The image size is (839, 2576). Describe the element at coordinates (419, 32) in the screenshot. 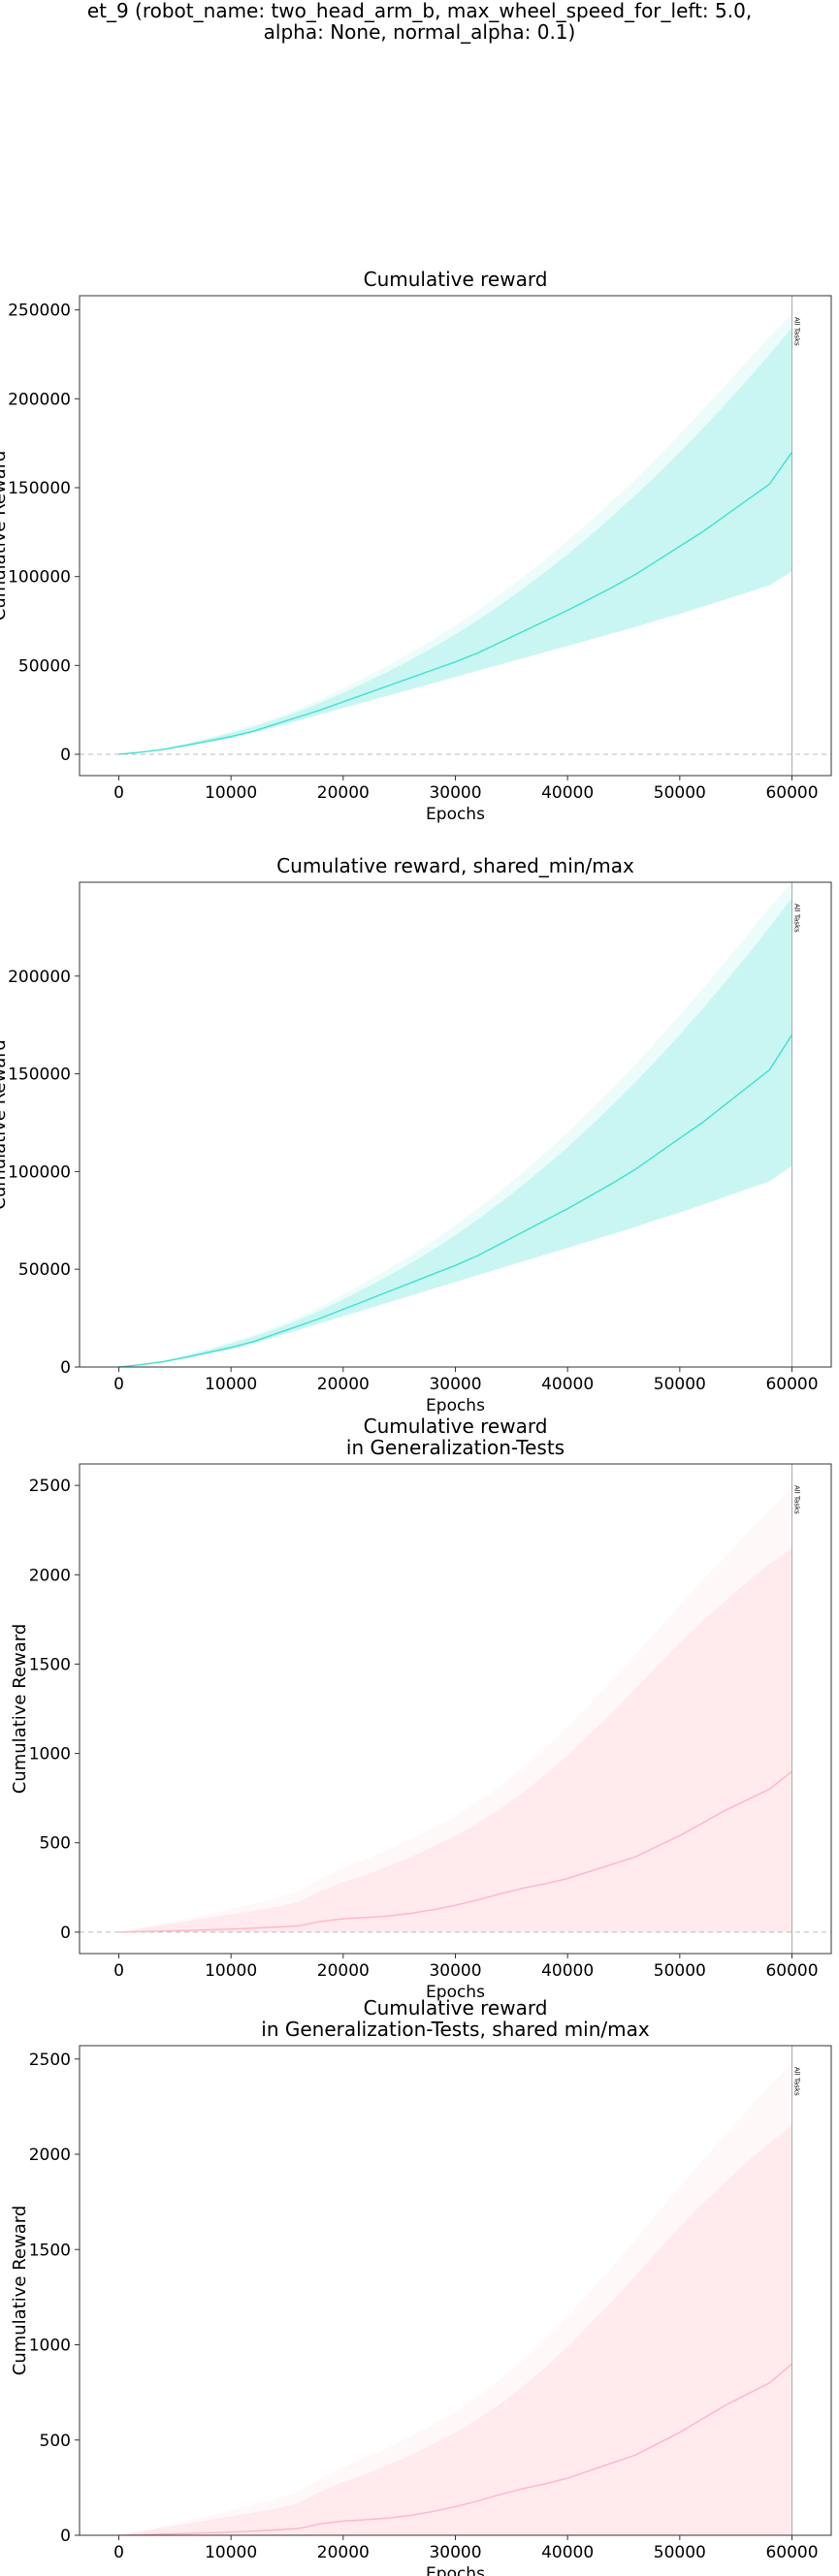

I see `suptitle-line-2: alpha: None, normal_alpha: 0.1)` at that location.